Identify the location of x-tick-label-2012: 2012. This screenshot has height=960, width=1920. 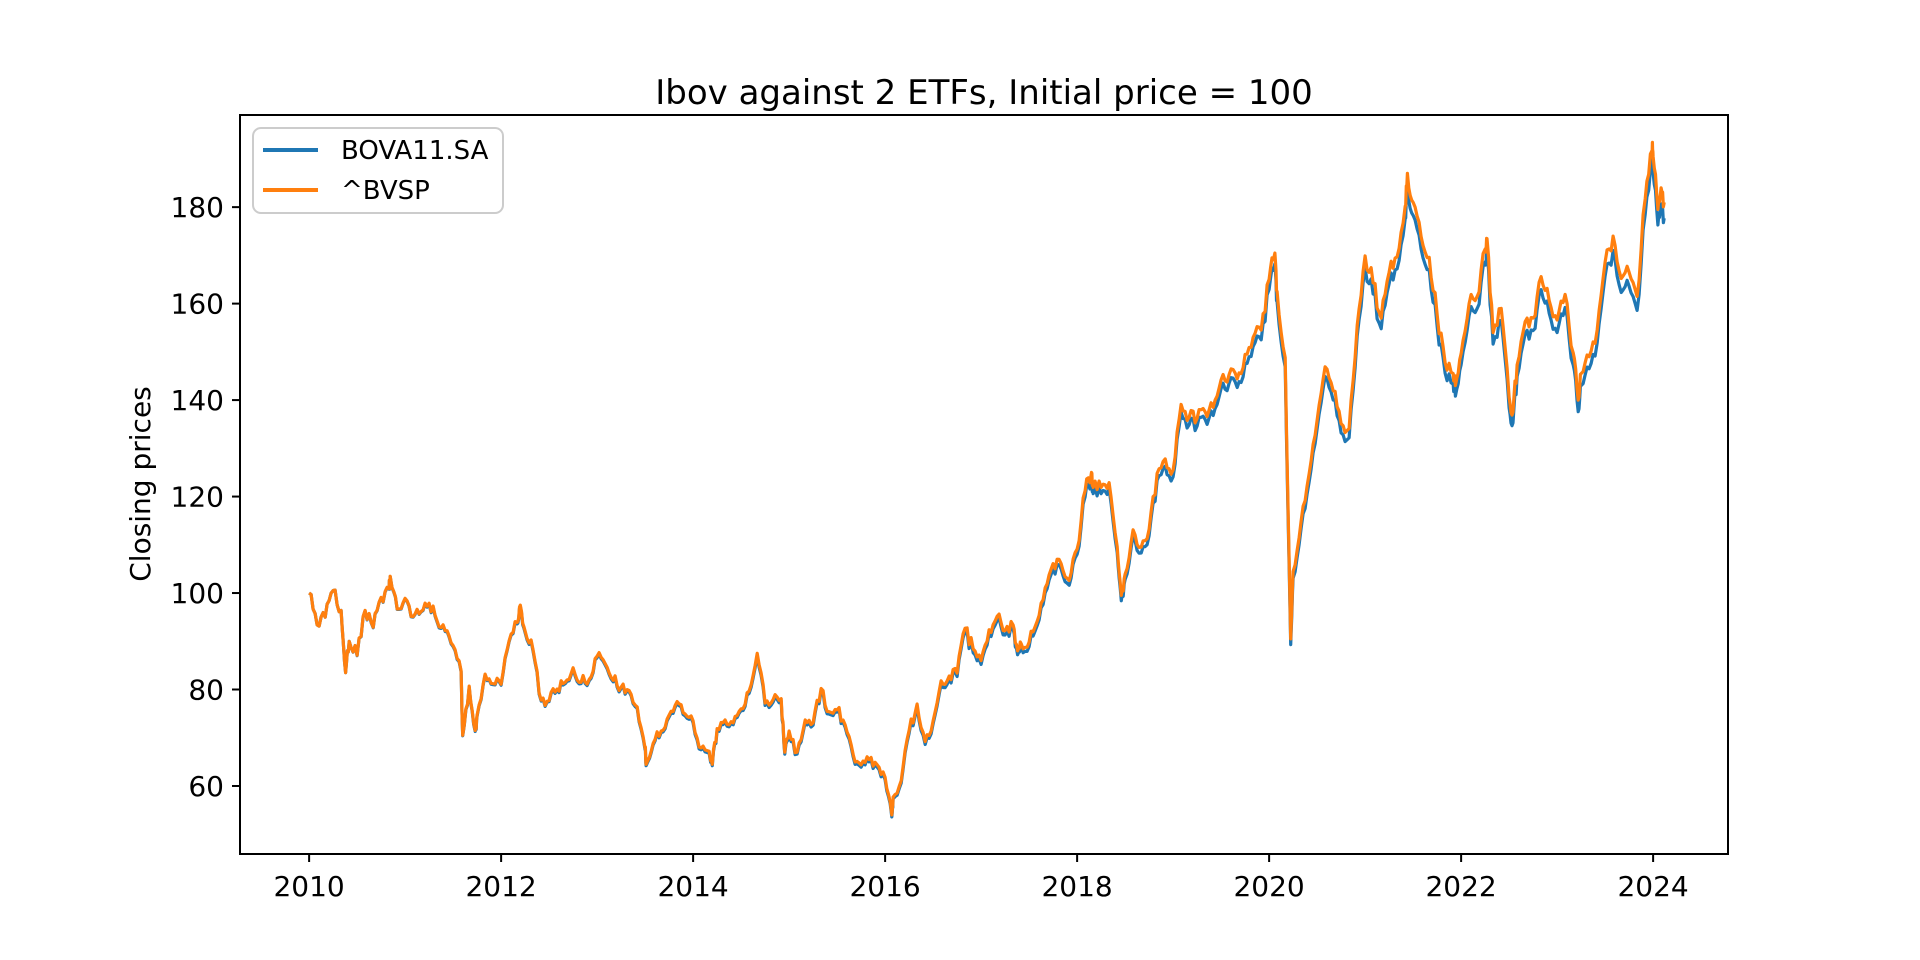
(500, 886).